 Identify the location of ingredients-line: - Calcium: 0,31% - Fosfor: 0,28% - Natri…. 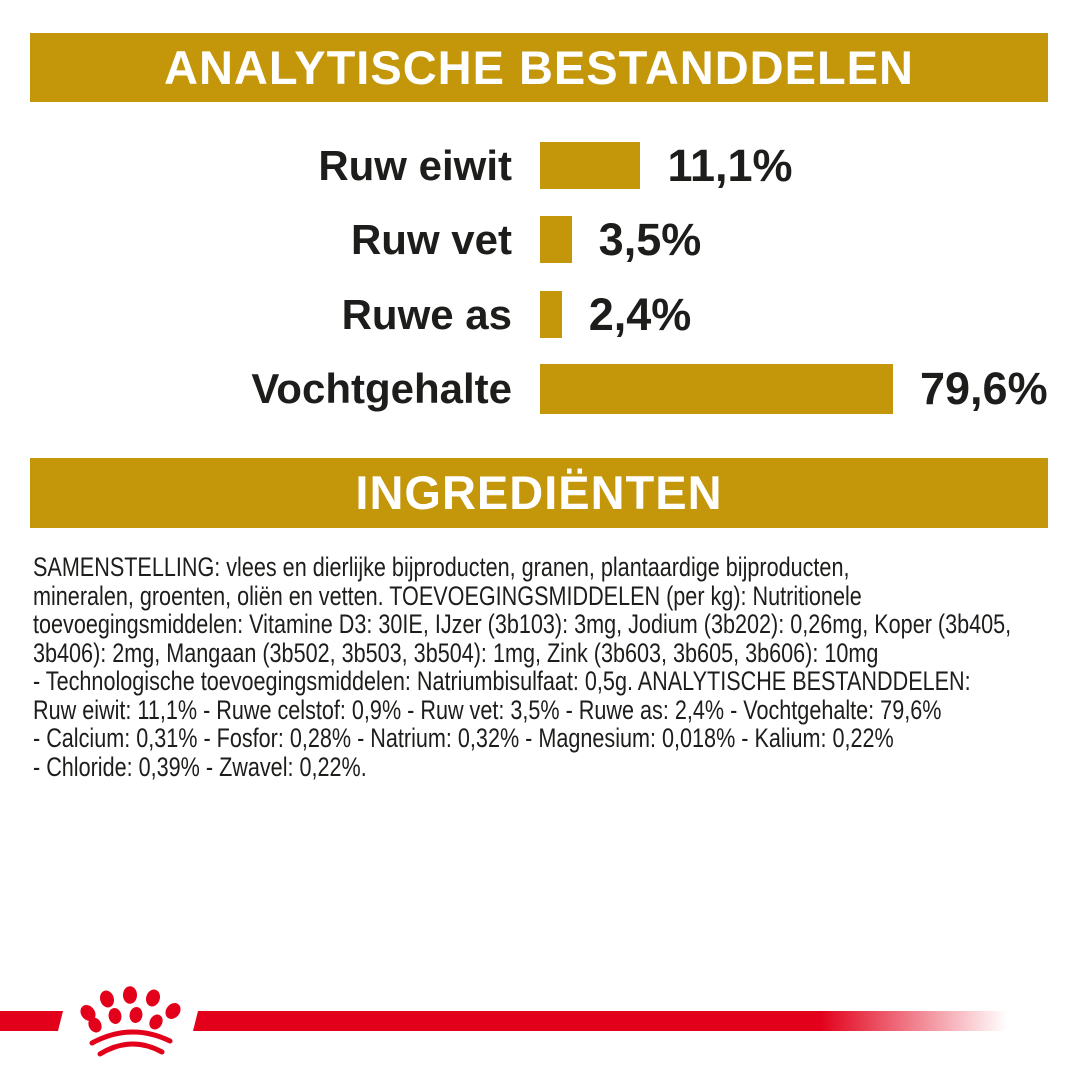
(463, 738).